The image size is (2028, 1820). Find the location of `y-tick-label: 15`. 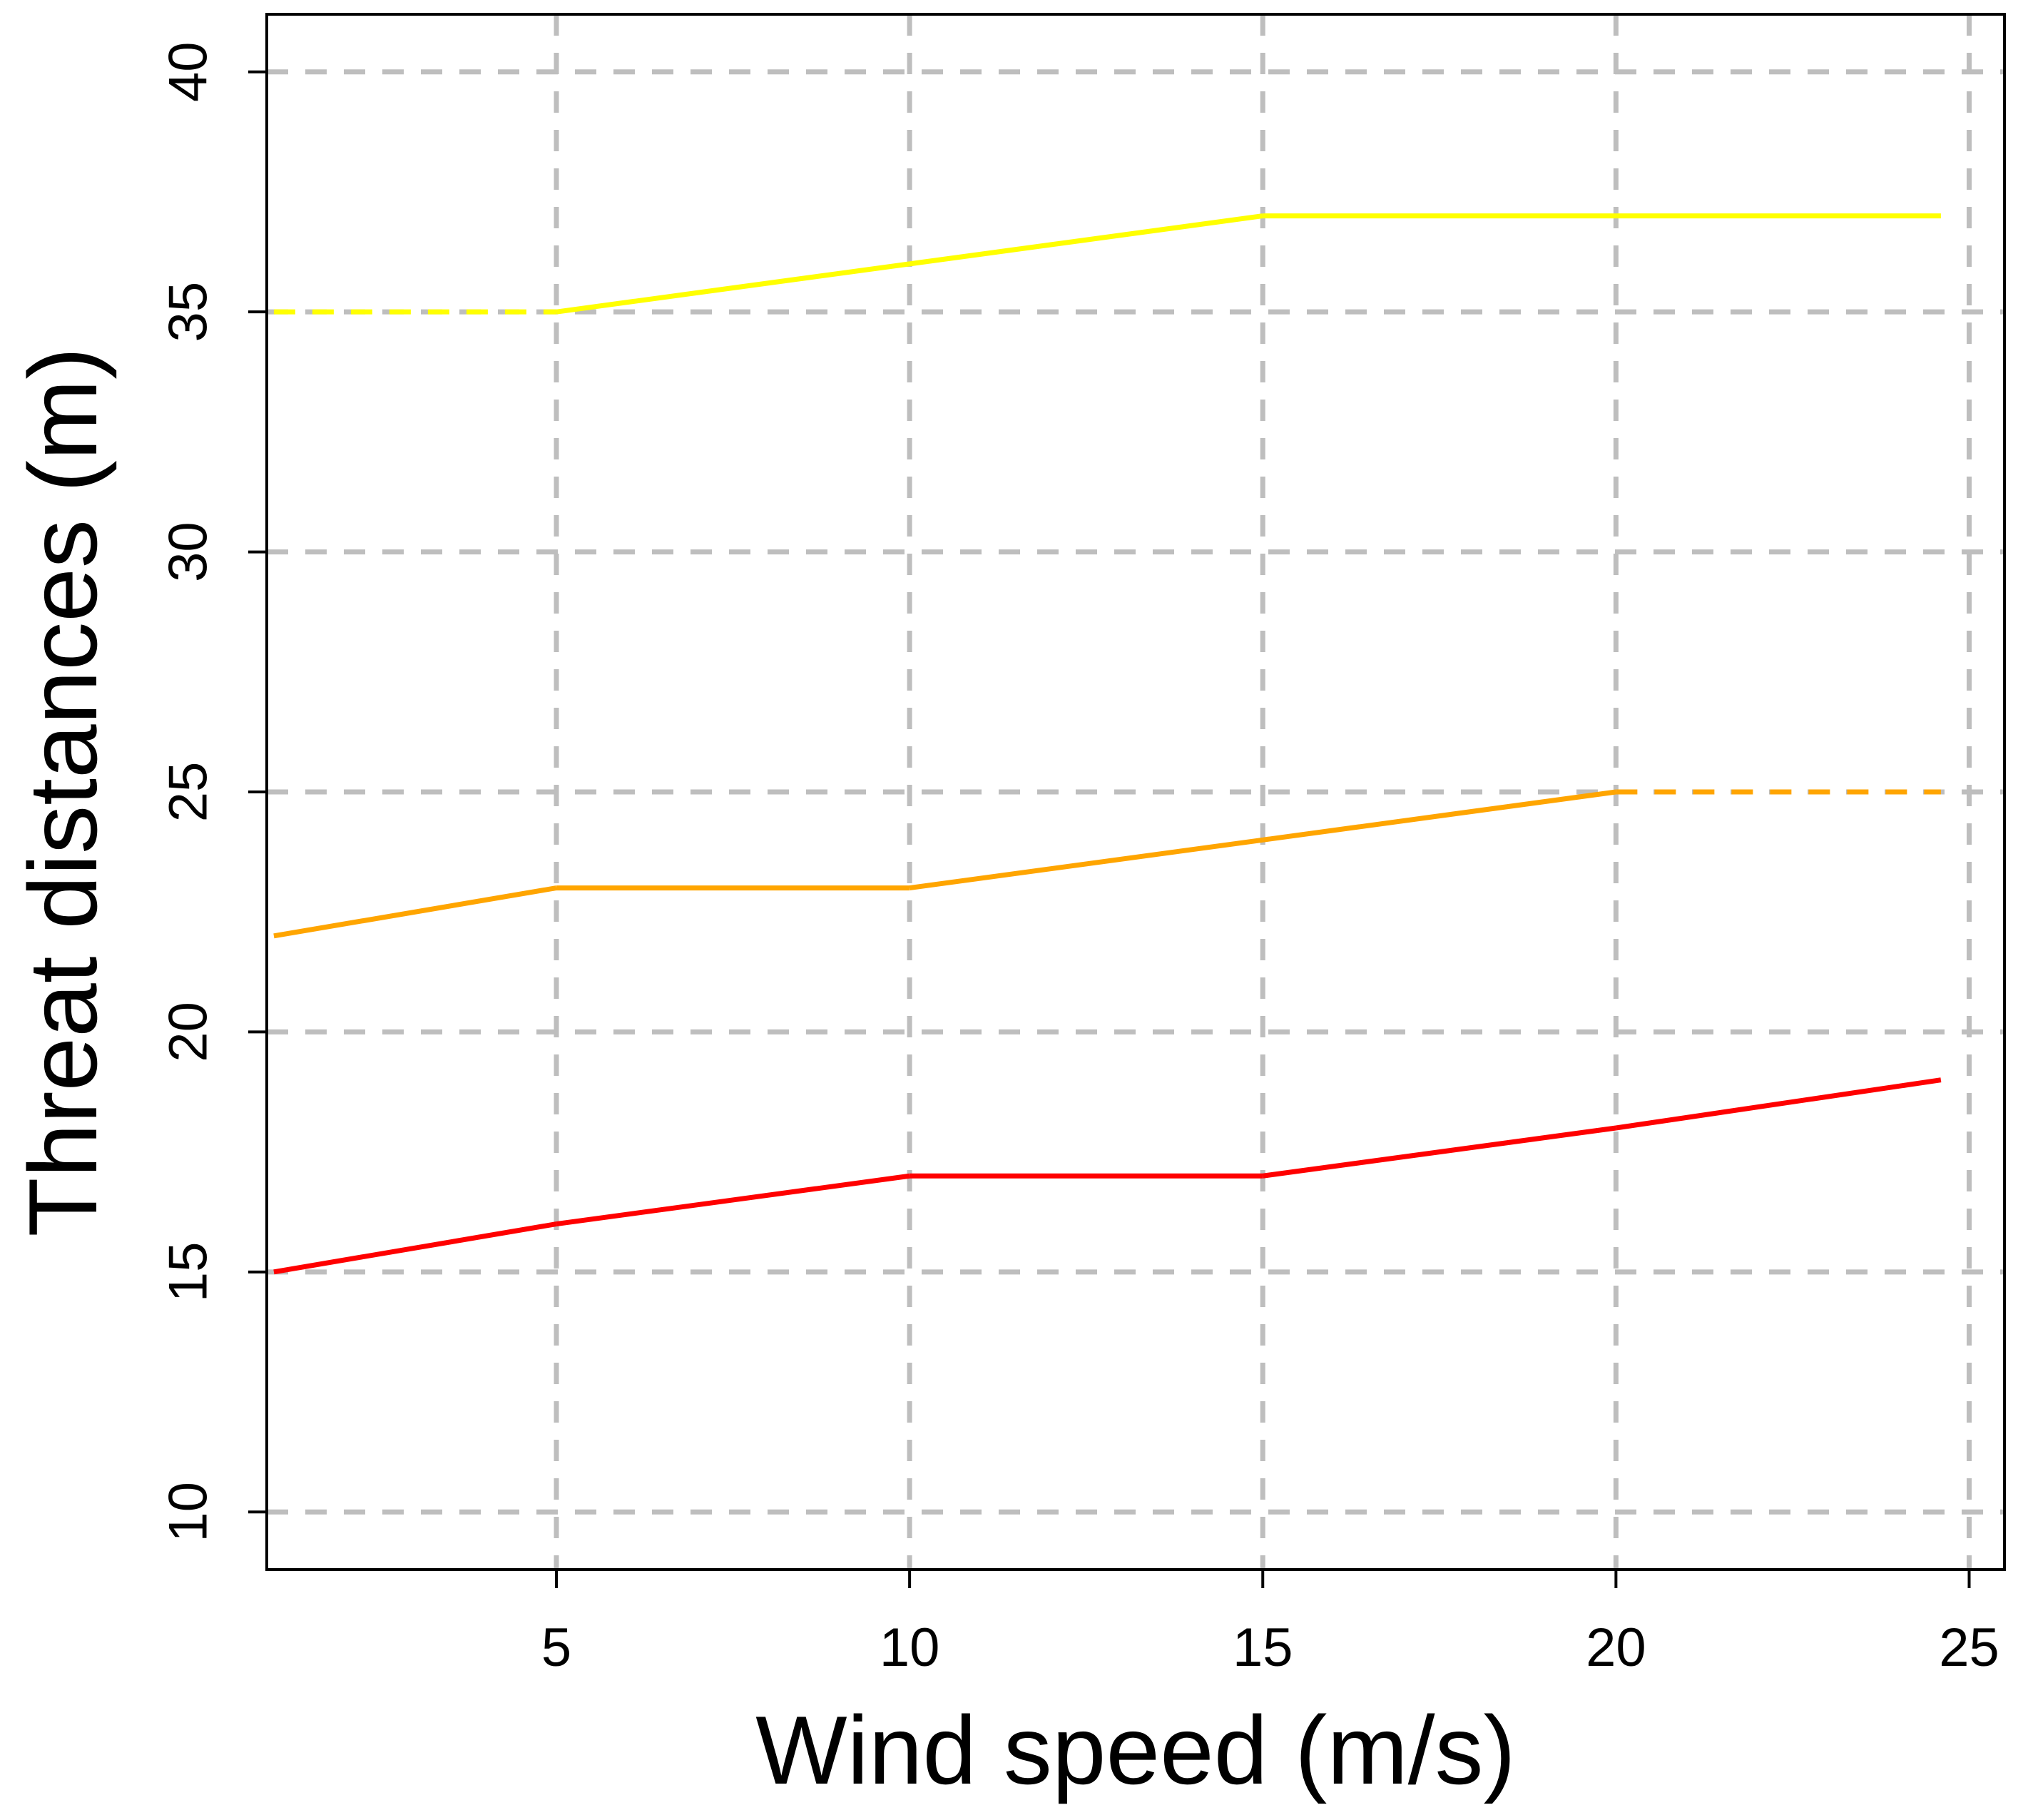

y-tick-label: 15 is located at coordinates (188, 1272).